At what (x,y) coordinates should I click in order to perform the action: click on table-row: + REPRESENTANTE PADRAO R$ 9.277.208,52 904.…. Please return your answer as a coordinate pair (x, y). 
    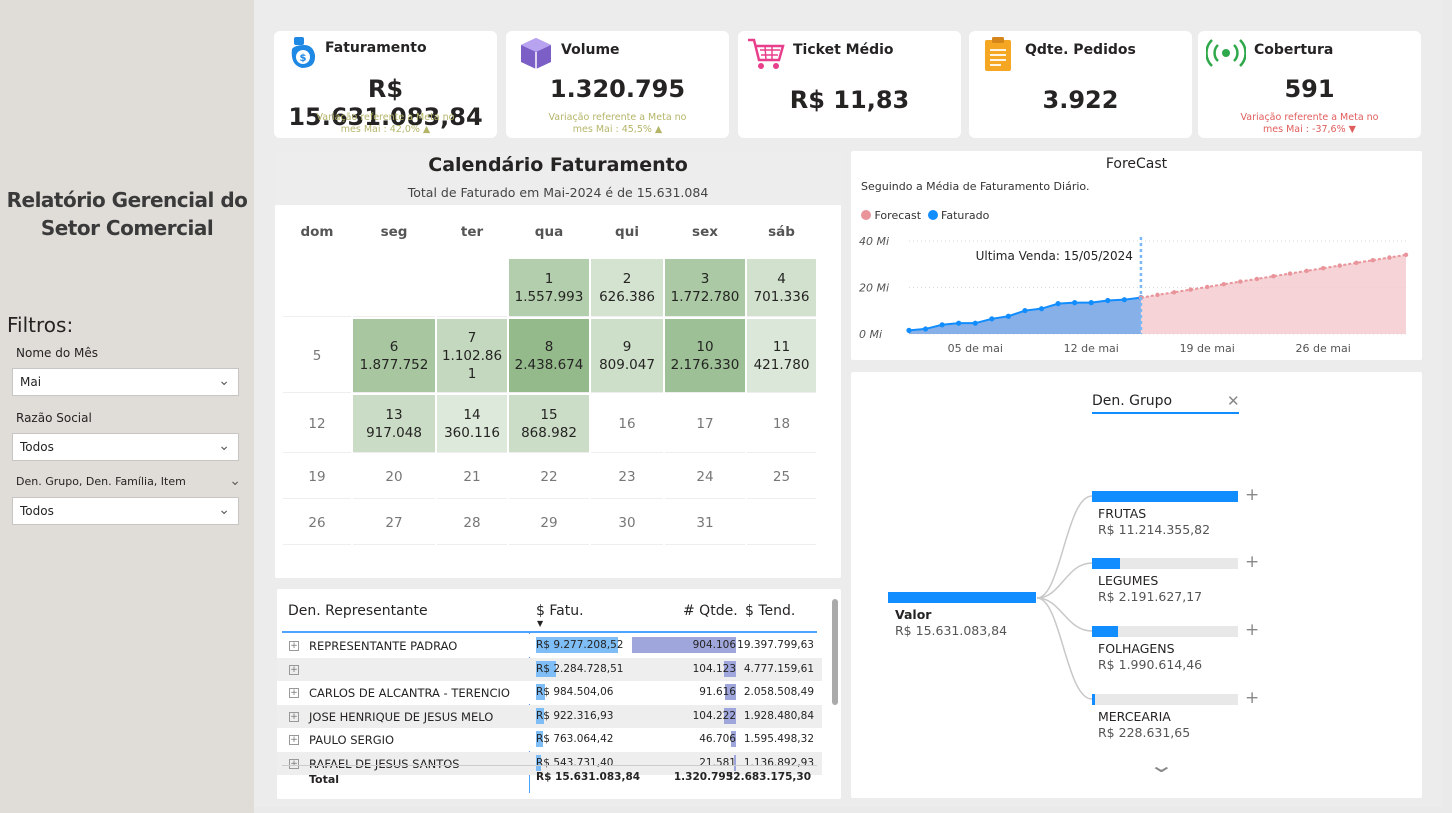
    Looking at the image, I should click on (549, 645).